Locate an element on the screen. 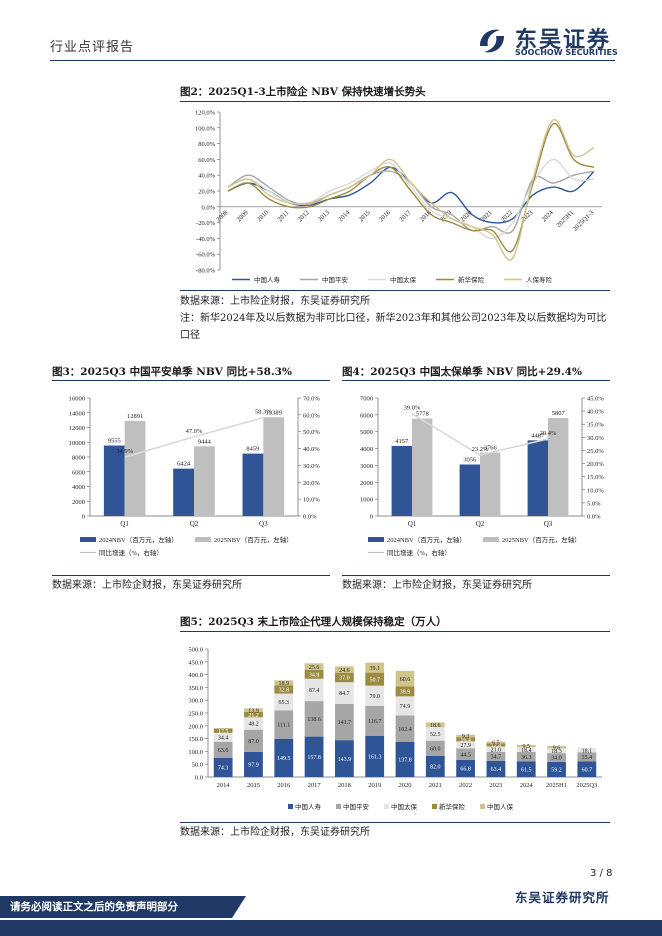 The width and height of the screenshot is (662, 936). fig5-bar-segment-label: 9.5 is located at coordinates (526, 747).